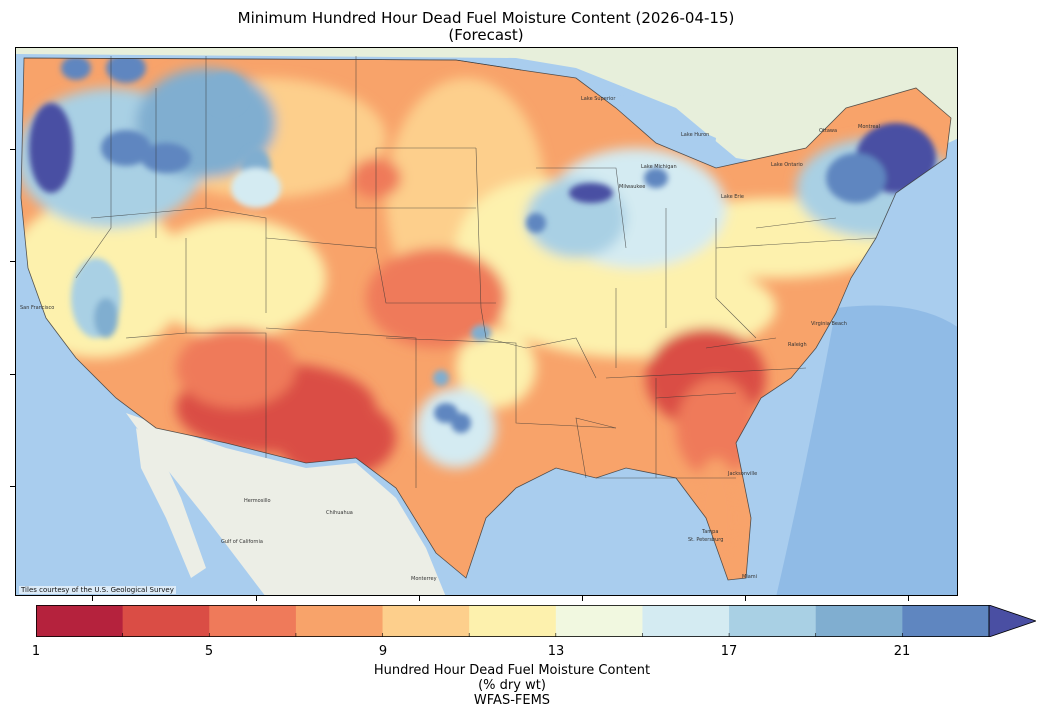 This screenshot has width=1046, height=721. I want to click on place-label: Jacksonville, so click(742, 474).